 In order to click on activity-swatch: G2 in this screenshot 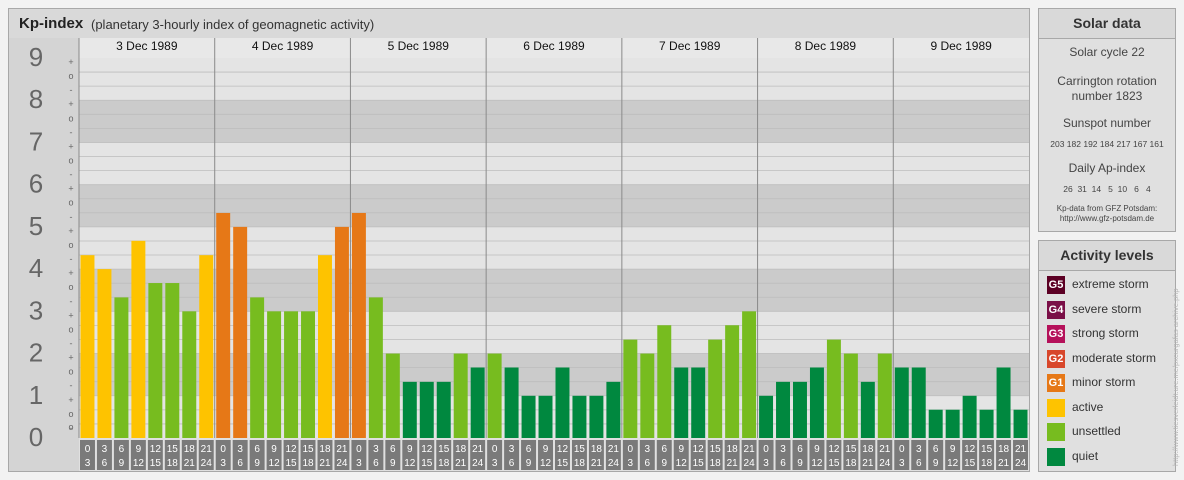, I will do `click(1056, 358)`.